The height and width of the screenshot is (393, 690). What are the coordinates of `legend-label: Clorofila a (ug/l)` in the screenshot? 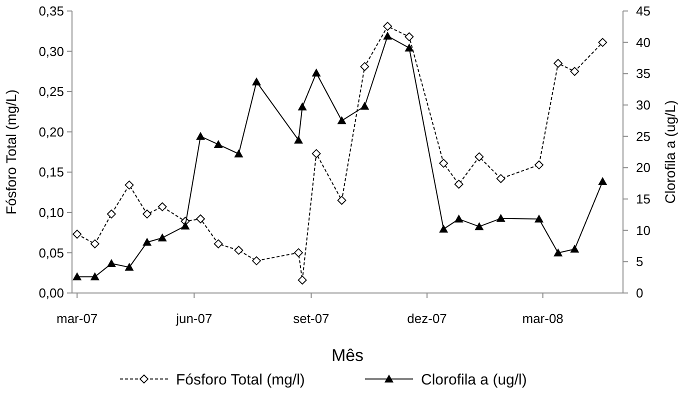 It's located at (474, 379).